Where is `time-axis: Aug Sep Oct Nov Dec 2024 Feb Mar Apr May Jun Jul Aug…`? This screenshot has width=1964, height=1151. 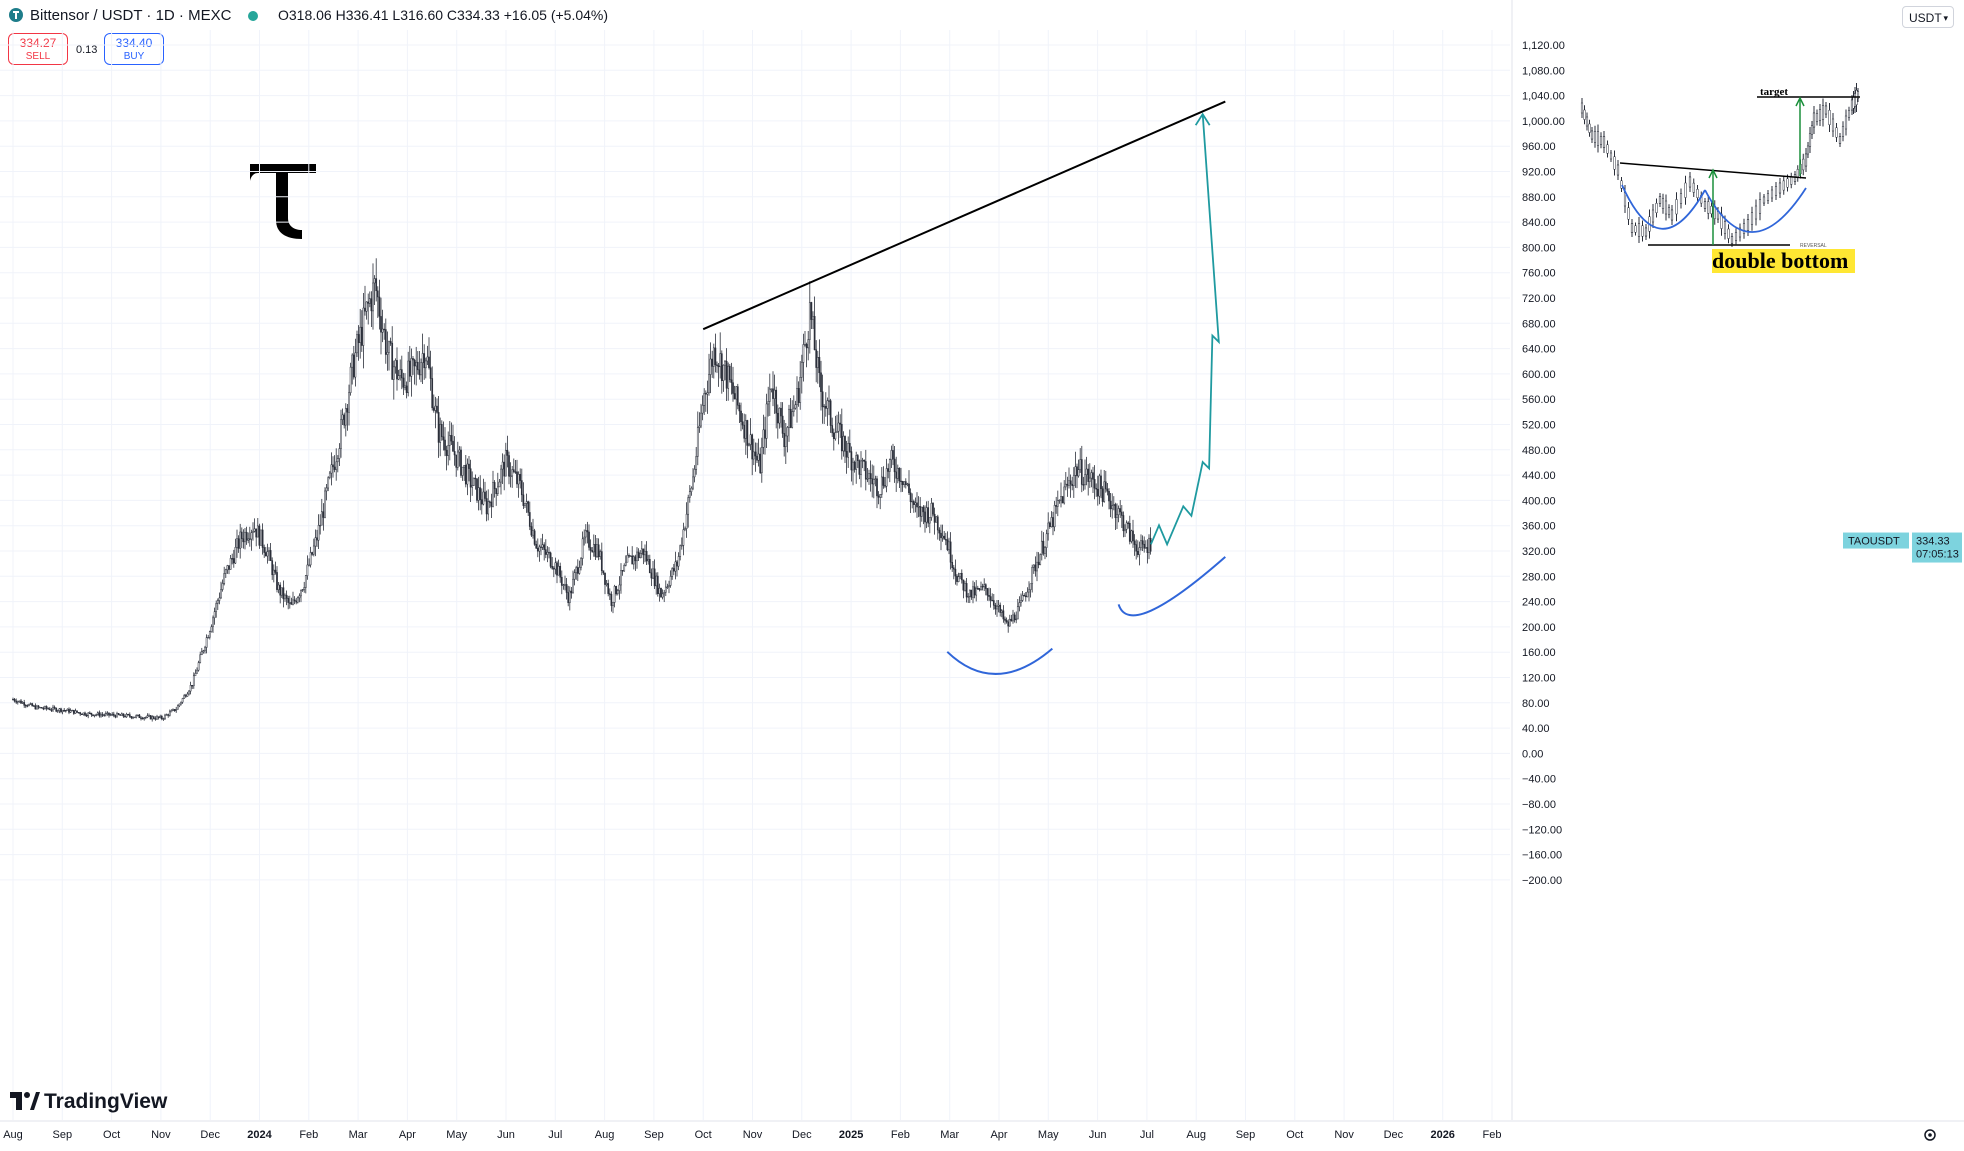
time-axis: Aug Sep Oct Nov Dec 2024 Feb Mar Apr May Jun Jul Aug… is located at coordinates (982, 1130).